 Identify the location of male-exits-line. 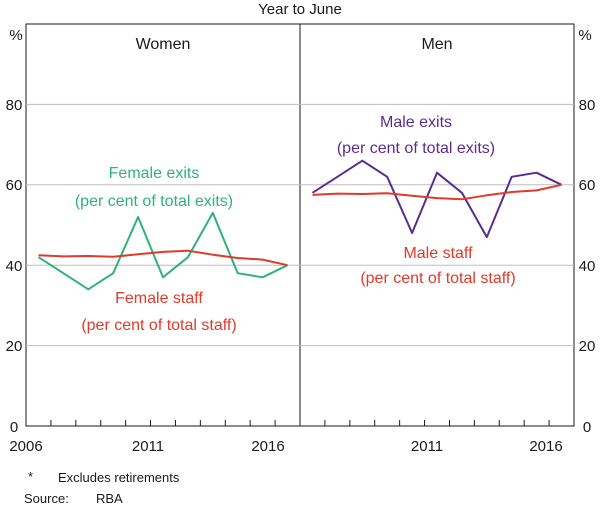
(436, 199).